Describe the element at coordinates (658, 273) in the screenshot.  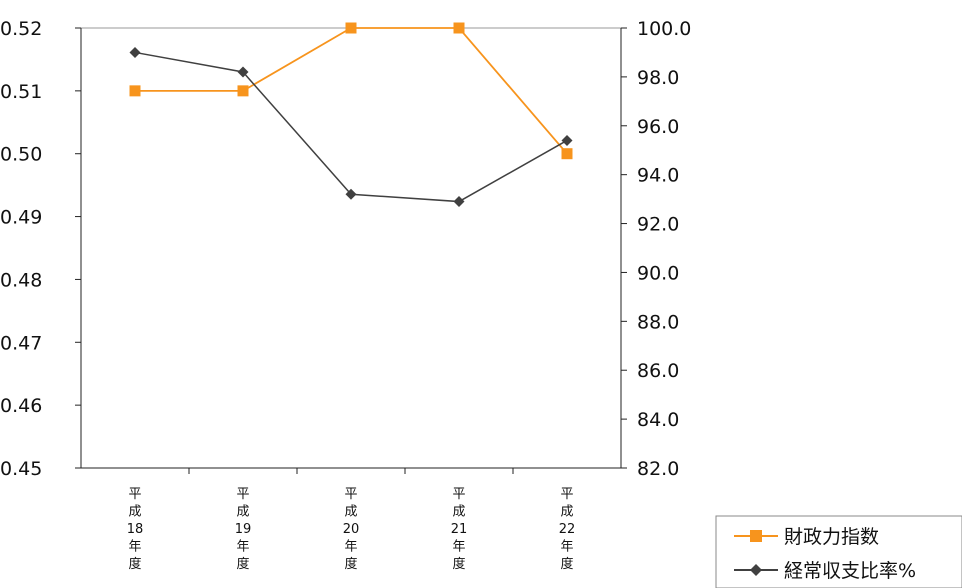
I see `right-y-tick-label: 90.0` at that location.